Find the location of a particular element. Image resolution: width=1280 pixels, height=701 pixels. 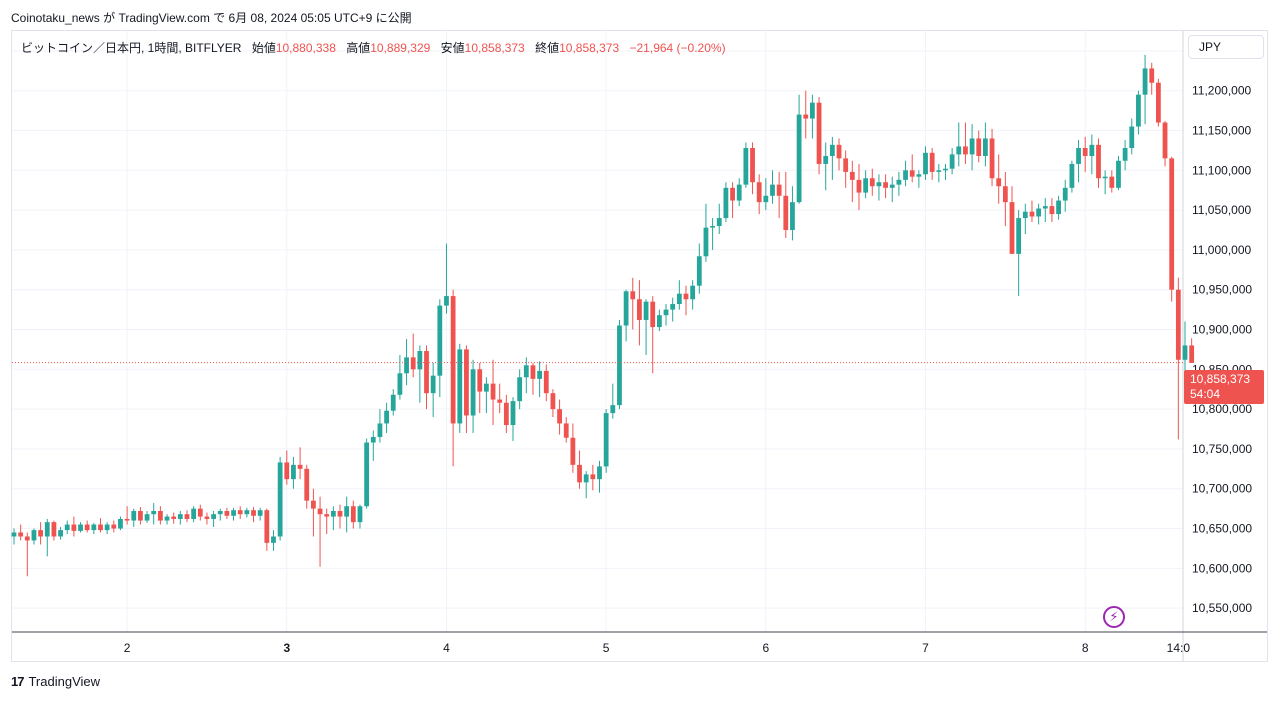

x-tick-label: 2 is located at coordinates (127, 648).